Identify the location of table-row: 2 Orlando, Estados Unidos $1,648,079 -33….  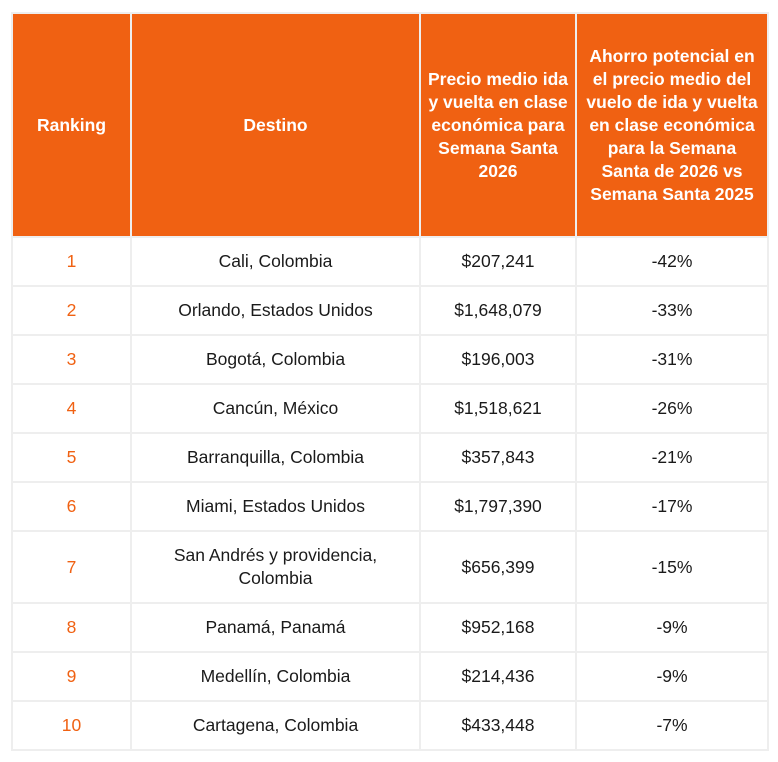
(390, 310).